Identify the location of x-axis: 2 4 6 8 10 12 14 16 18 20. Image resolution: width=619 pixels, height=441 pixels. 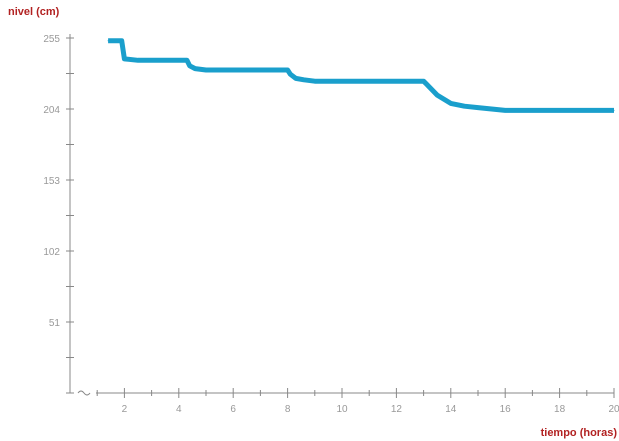
(348, 401).